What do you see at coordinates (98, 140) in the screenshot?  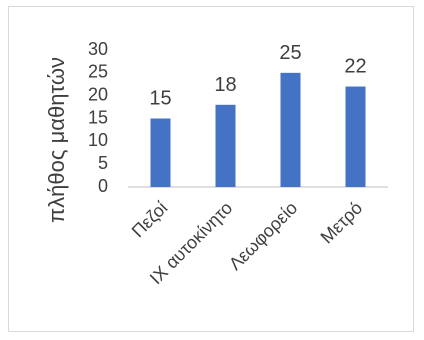 I see `y-tick-label: 10` at bounding box center [98, 140].